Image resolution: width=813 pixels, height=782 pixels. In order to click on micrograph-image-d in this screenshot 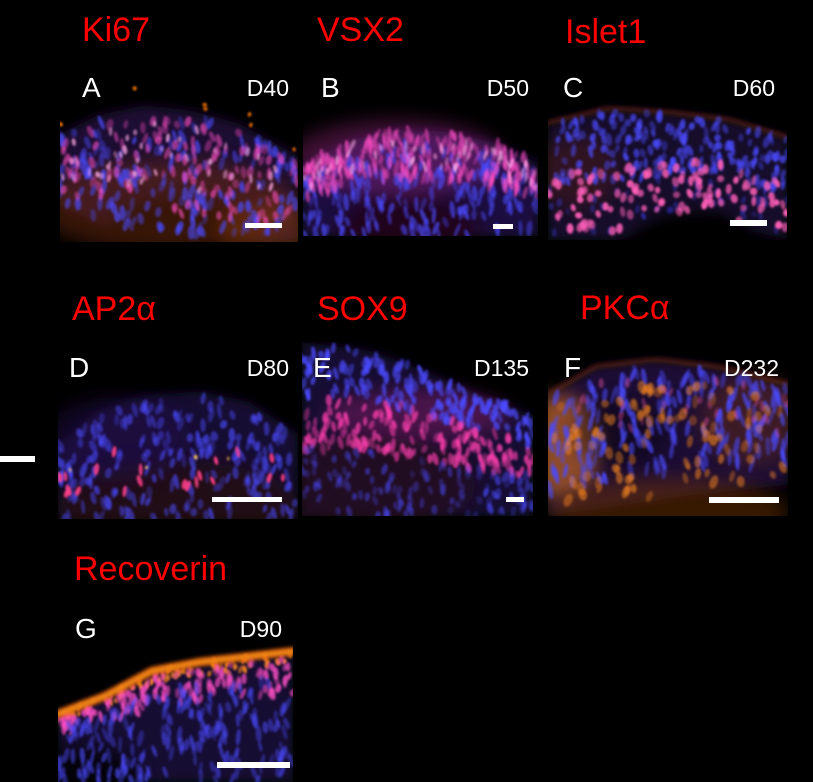, I will do `click(178, 430)`.